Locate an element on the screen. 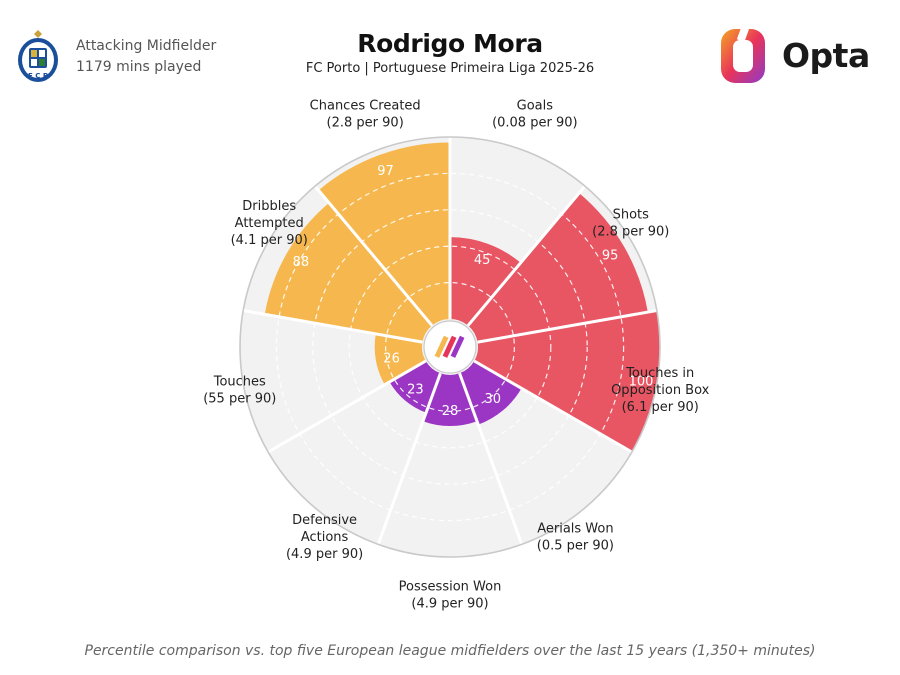 The height and width of the screenshot is (675, 900). value-label: 23 is located at coordinates (415, 389).